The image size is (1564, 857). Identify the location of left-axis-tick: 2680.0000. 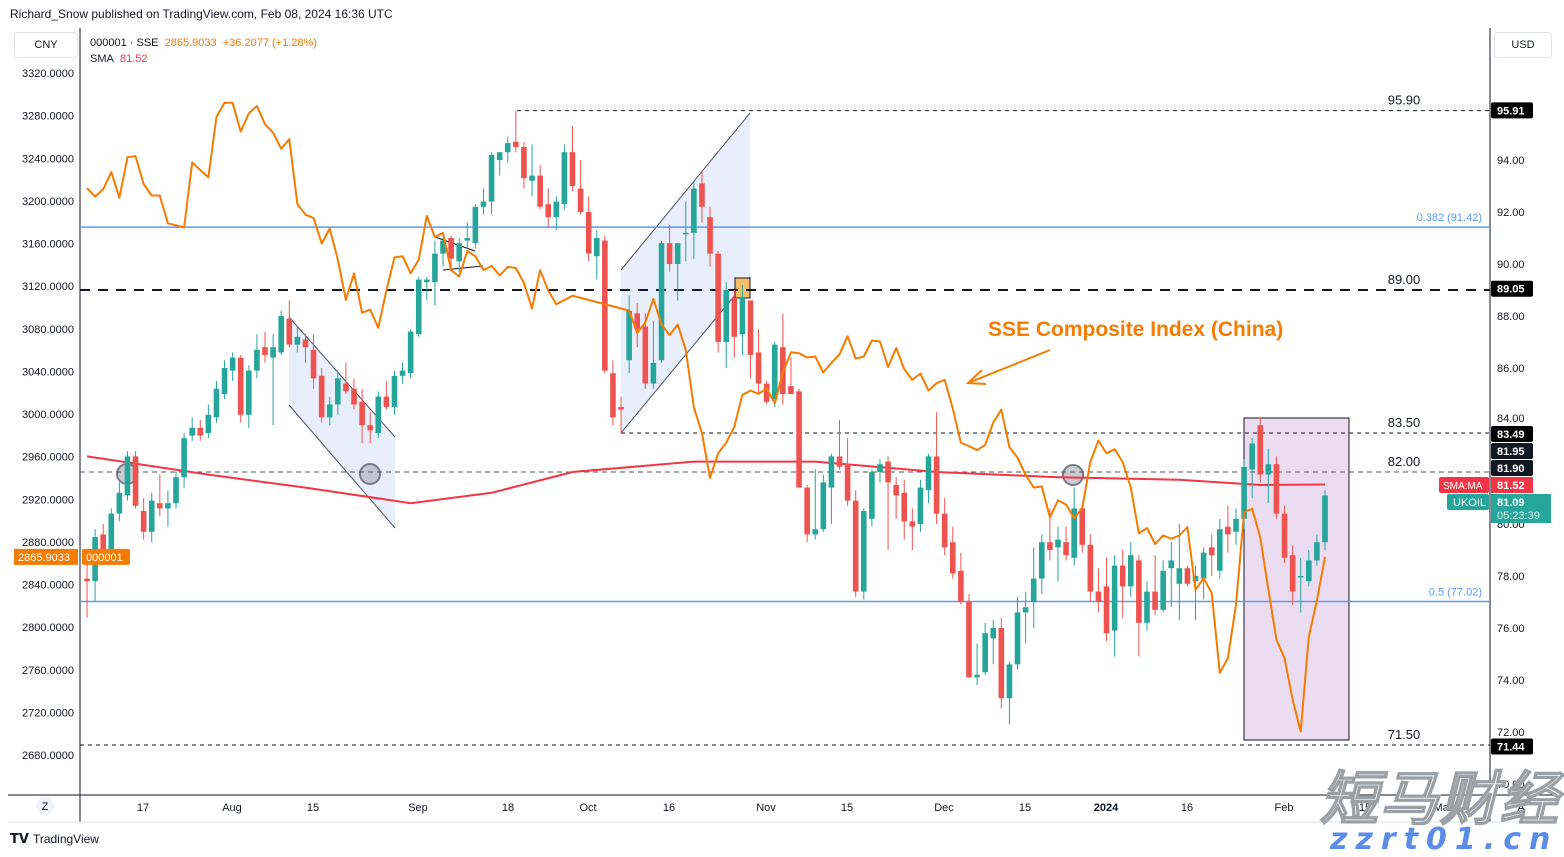
(48, 756).